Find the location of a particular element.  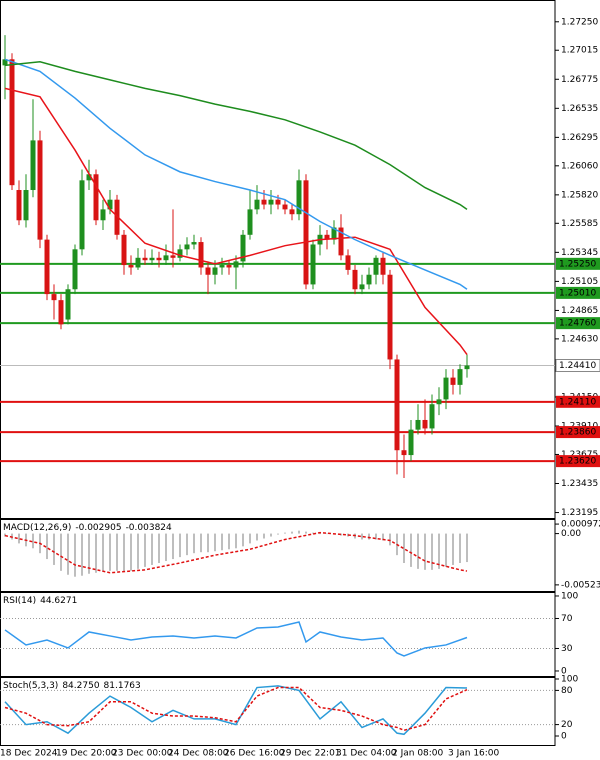

y-tick-label: 1.25345 is located at coordinates (579, 253).